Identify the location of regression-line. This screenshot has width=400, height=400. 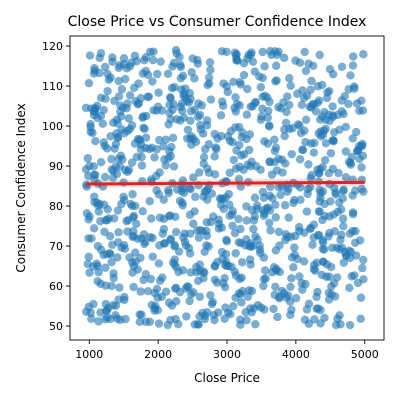
(225, 183).